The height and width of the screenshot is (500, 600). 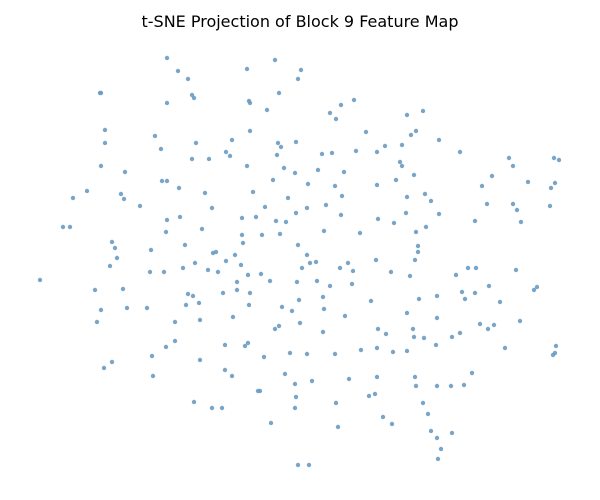 I want to click on chart-title: t-SNE Projection of Block 9 Feature Map, so click(x=300, y=21).